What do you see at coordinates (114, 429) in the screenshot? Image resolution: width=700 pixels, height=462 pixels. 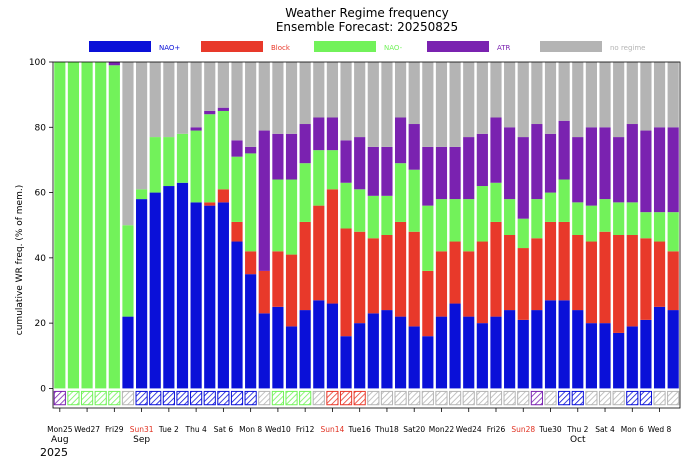 I see `x-tick-label: Fri29` at bounding box center [114, 429].